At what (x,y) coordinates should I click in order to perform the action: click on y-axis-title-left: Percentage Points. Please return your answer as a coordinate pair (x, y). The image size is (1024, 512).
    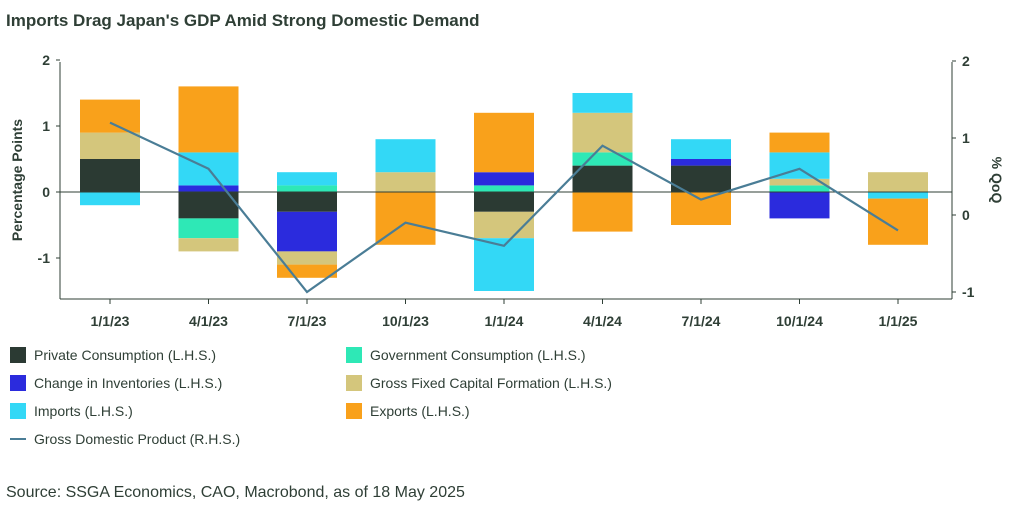
    Looking at the image, I should click on (17, 180).